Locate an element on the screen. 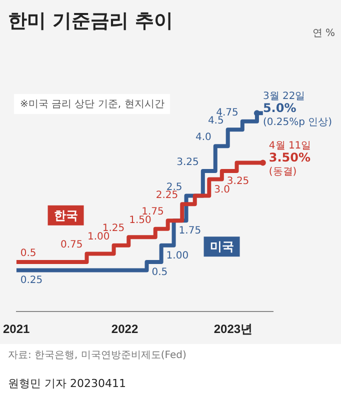 The width and height of the screenshot is (341, 400). text: 연 % is located at coordinates (323, 33).